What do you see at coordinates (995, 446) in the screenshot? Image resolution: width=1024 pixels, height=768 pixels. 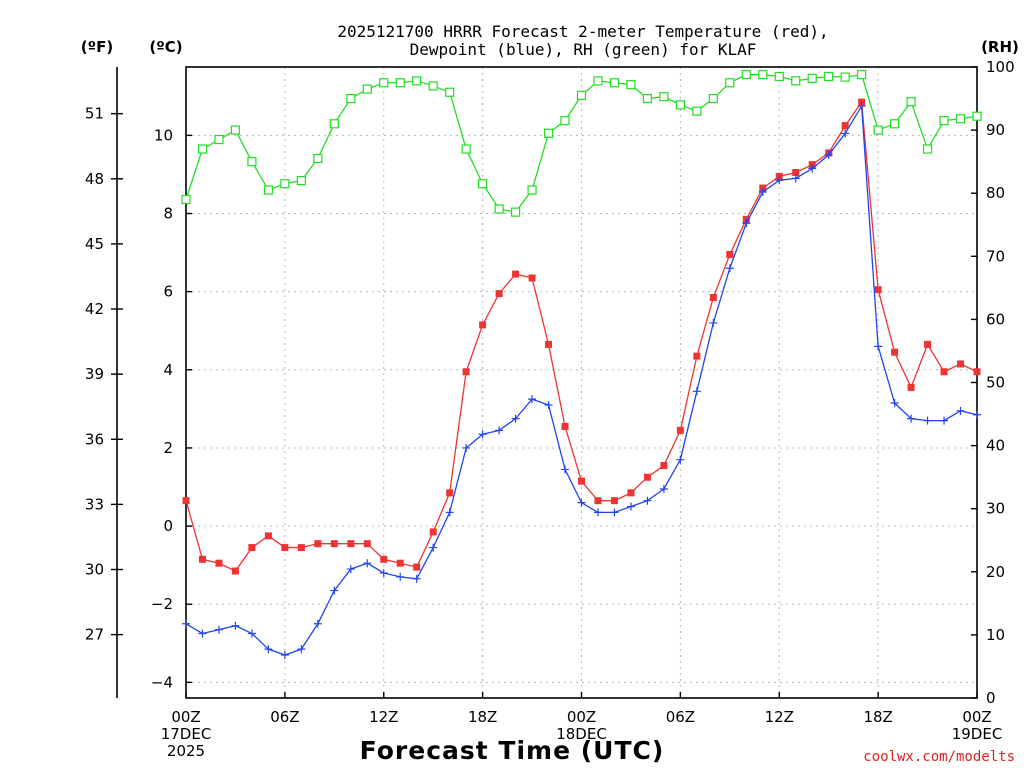 I see `rh-tick-label: 40` at bounding box center [995, 446].